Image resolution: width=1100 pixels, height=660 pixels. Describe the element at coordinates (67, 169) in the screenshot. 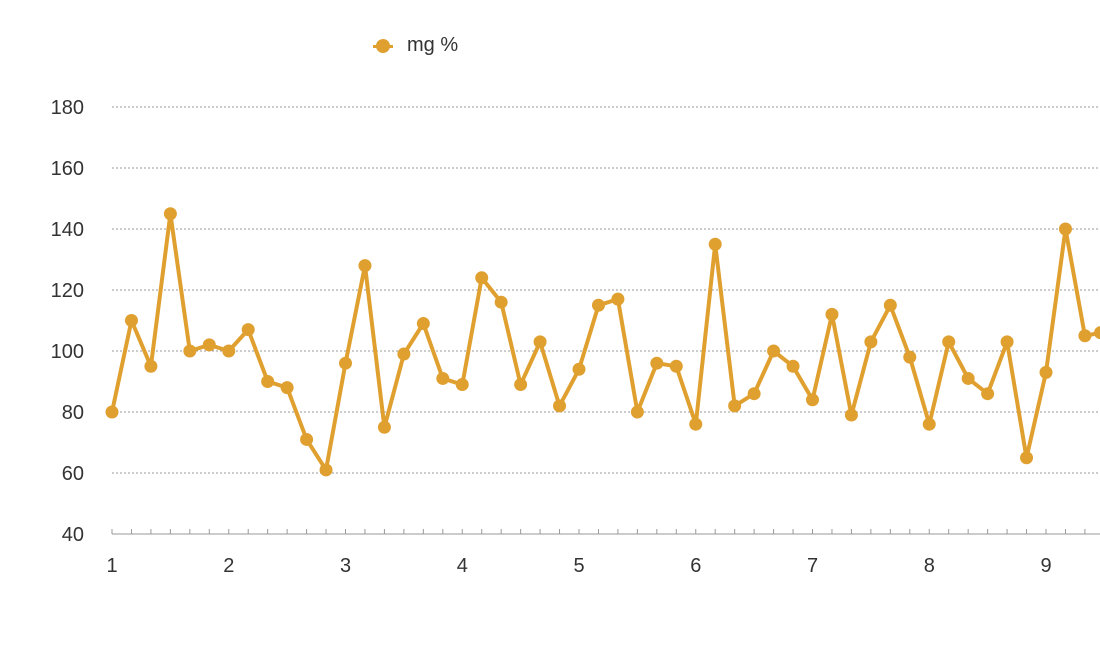

I see `y-tick-label: 160` at that location.